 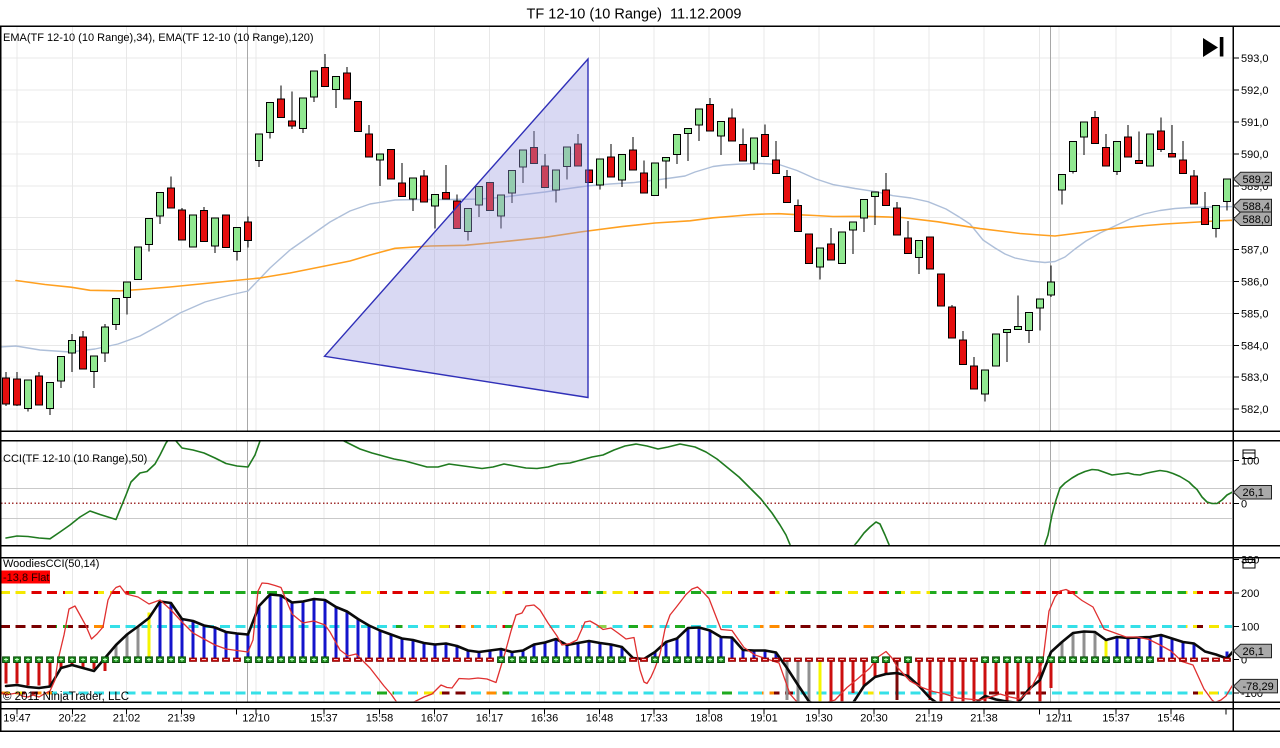 What do you see at coordinates (75, 459) in the screenshot?
I see `svg-text: CCI(TF 12-10 (10 Range),50)` at bounding box center [75, 459].